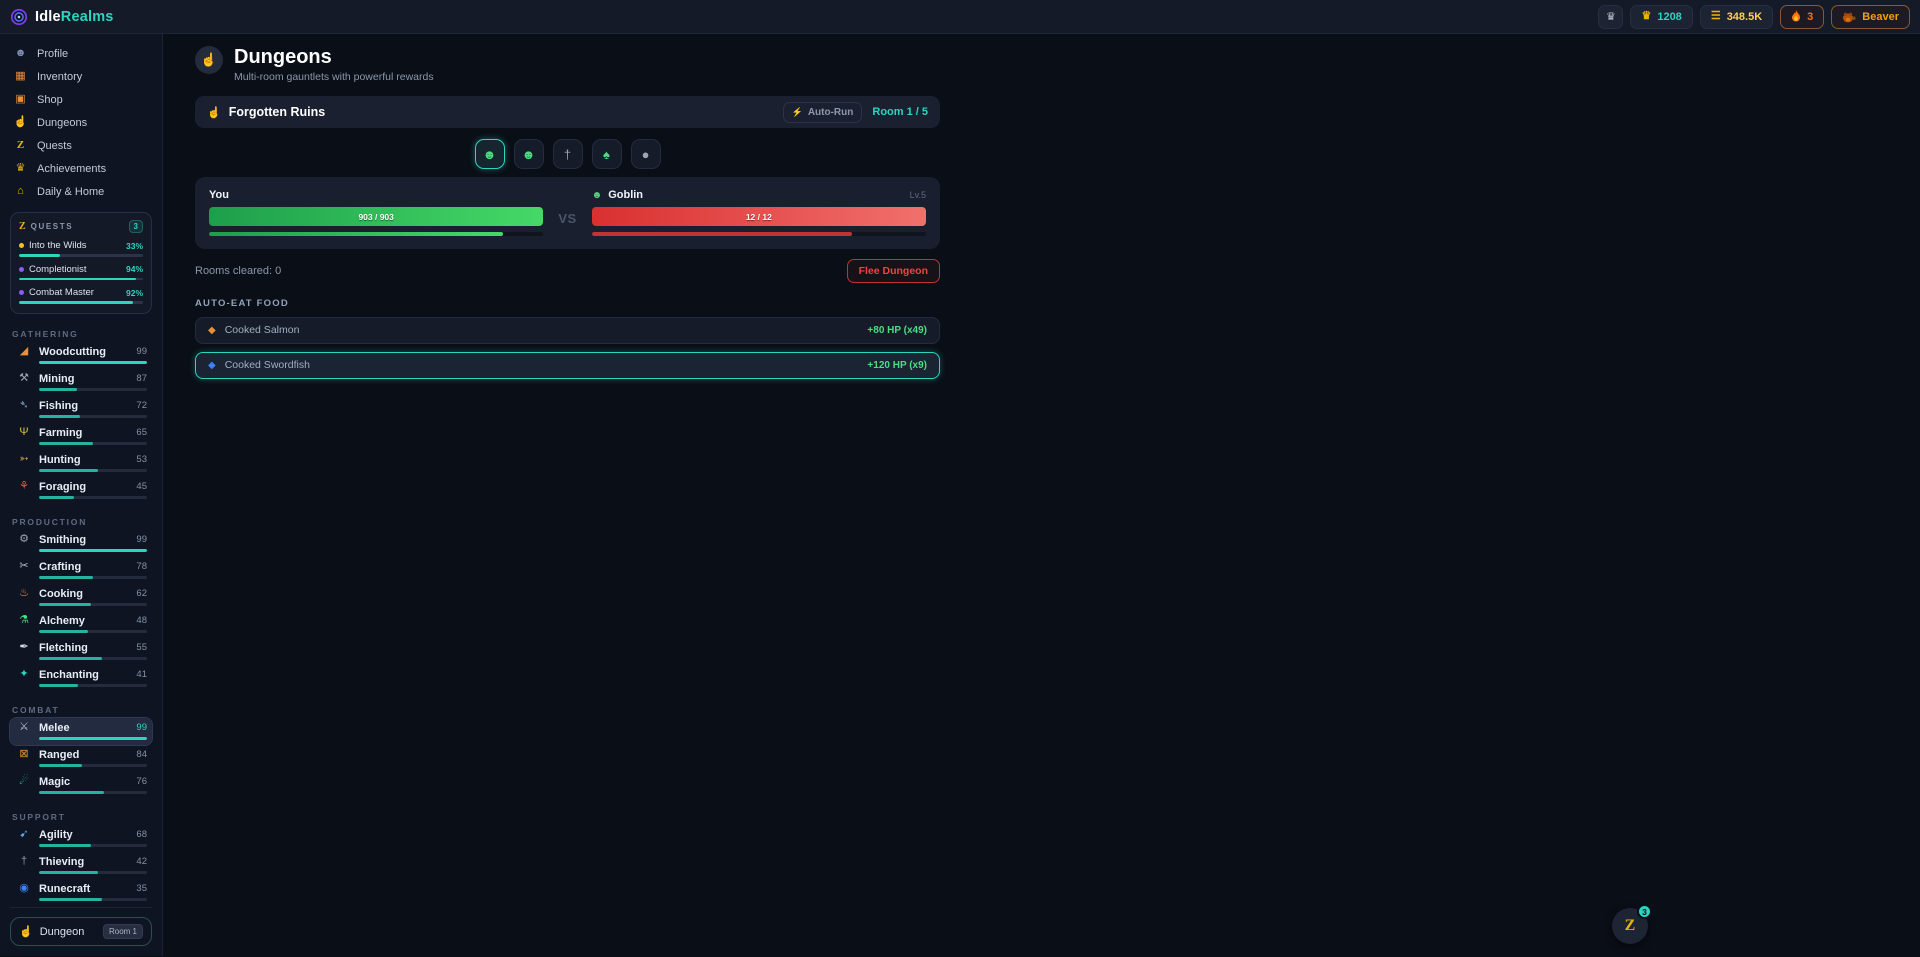  Describe the element at coordinates (81, 191) in the screenshot. I see `sidebar-item-daily-home: ⌂ Daily & Home` at that location.